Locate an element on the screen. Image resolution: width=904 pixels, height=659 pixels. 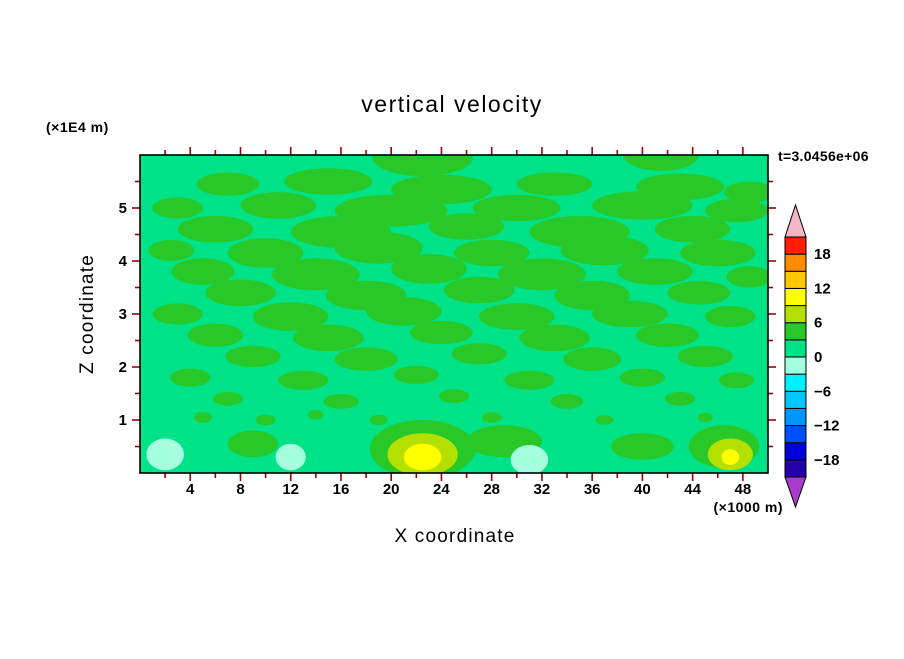
y-tick-label: 3 is located at coordinates (123, 314).